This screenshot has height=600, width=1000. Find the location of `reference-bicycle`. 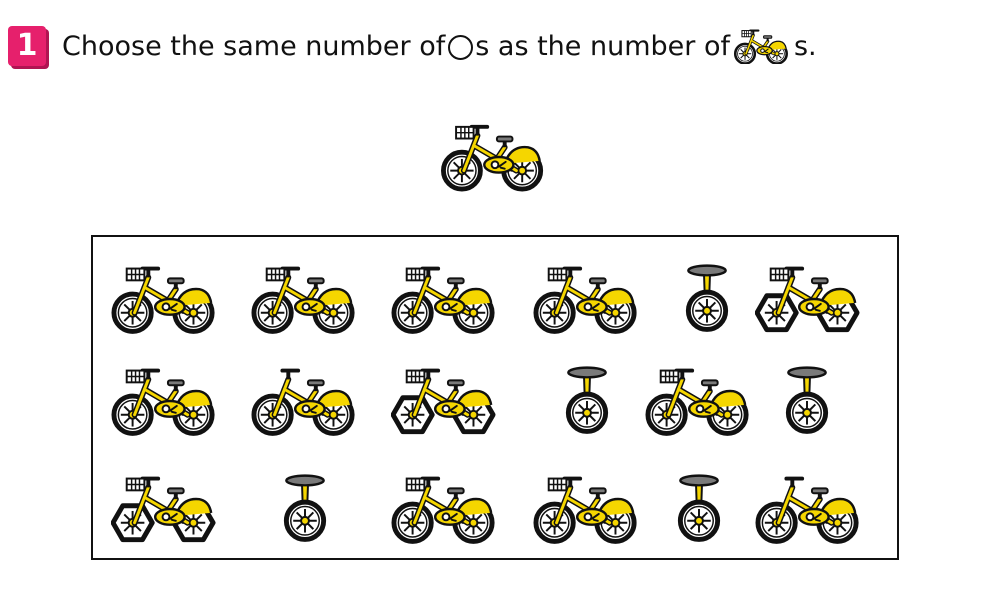

reference-bicycle is located at coordinates (494, 159).